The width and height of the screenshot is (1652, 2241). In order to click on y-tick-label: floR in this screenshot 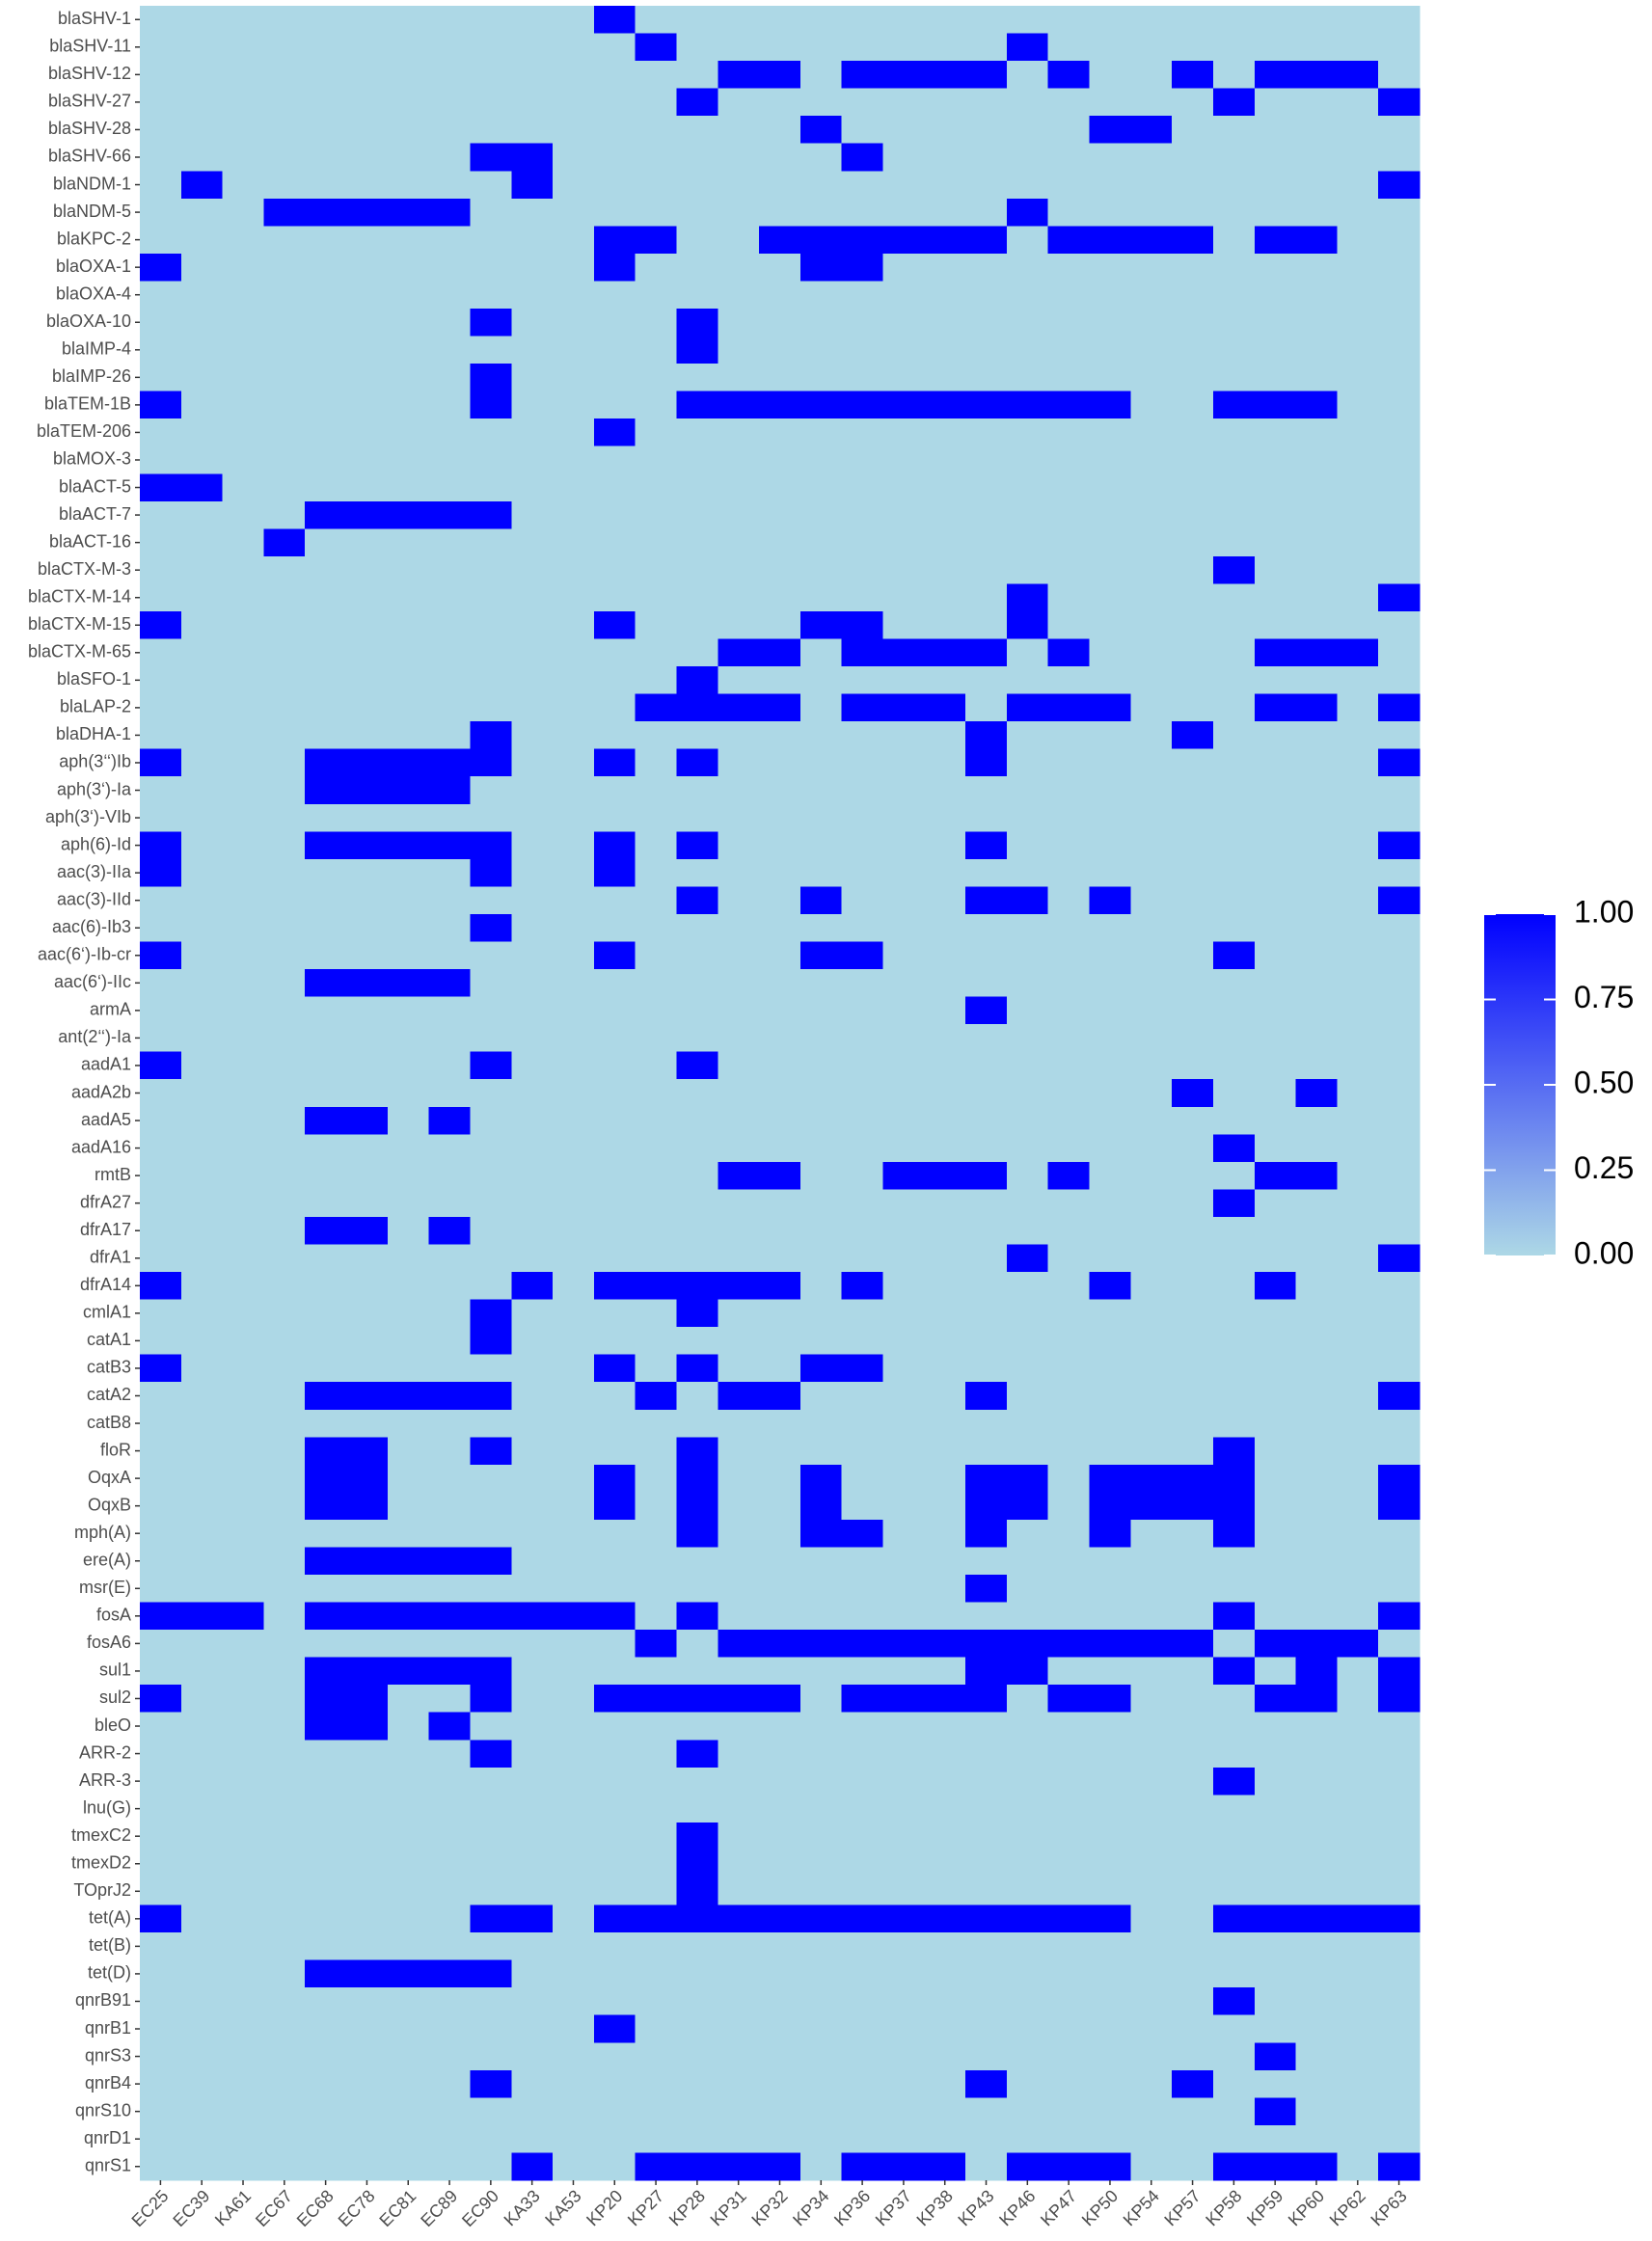, I will do `click(115, 1449)`.